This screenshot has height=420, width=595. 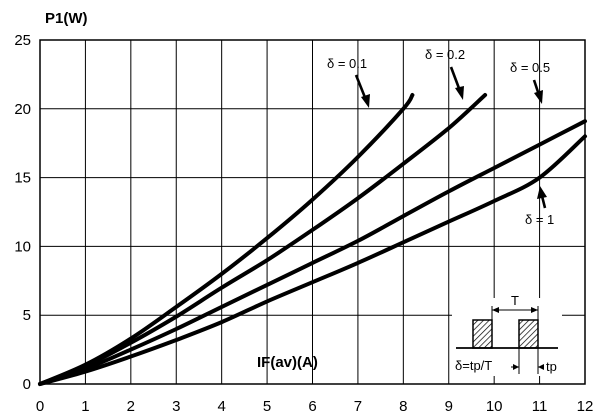 What do you see at coordinates (312, 406) in the screenshot?
I see `x-tick-label: 6` at bounding box center [312, 406].